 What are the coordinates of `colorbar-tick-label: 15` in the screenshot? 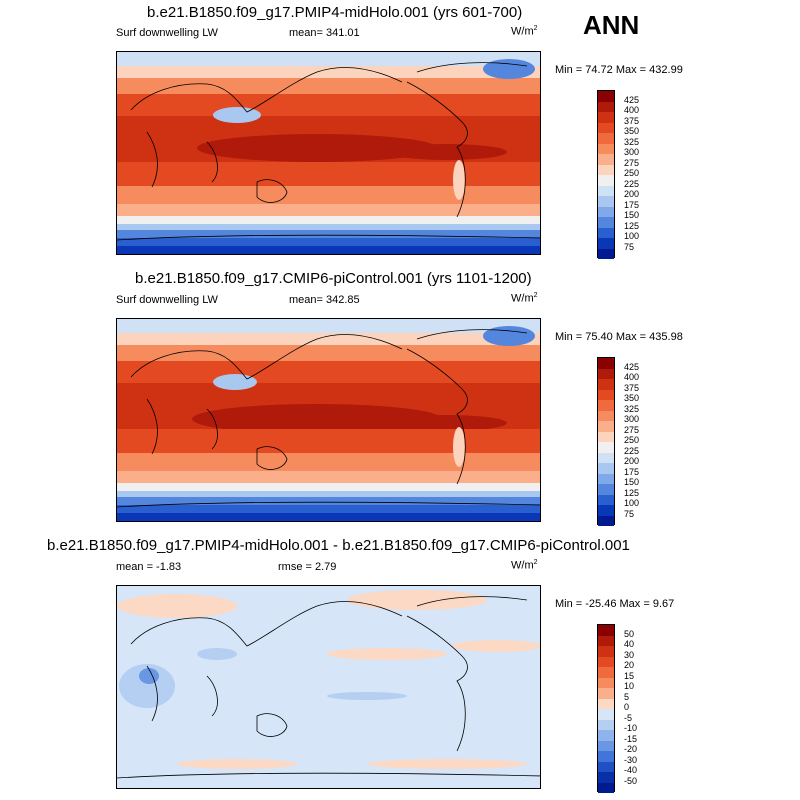 It's located at (629, 675).